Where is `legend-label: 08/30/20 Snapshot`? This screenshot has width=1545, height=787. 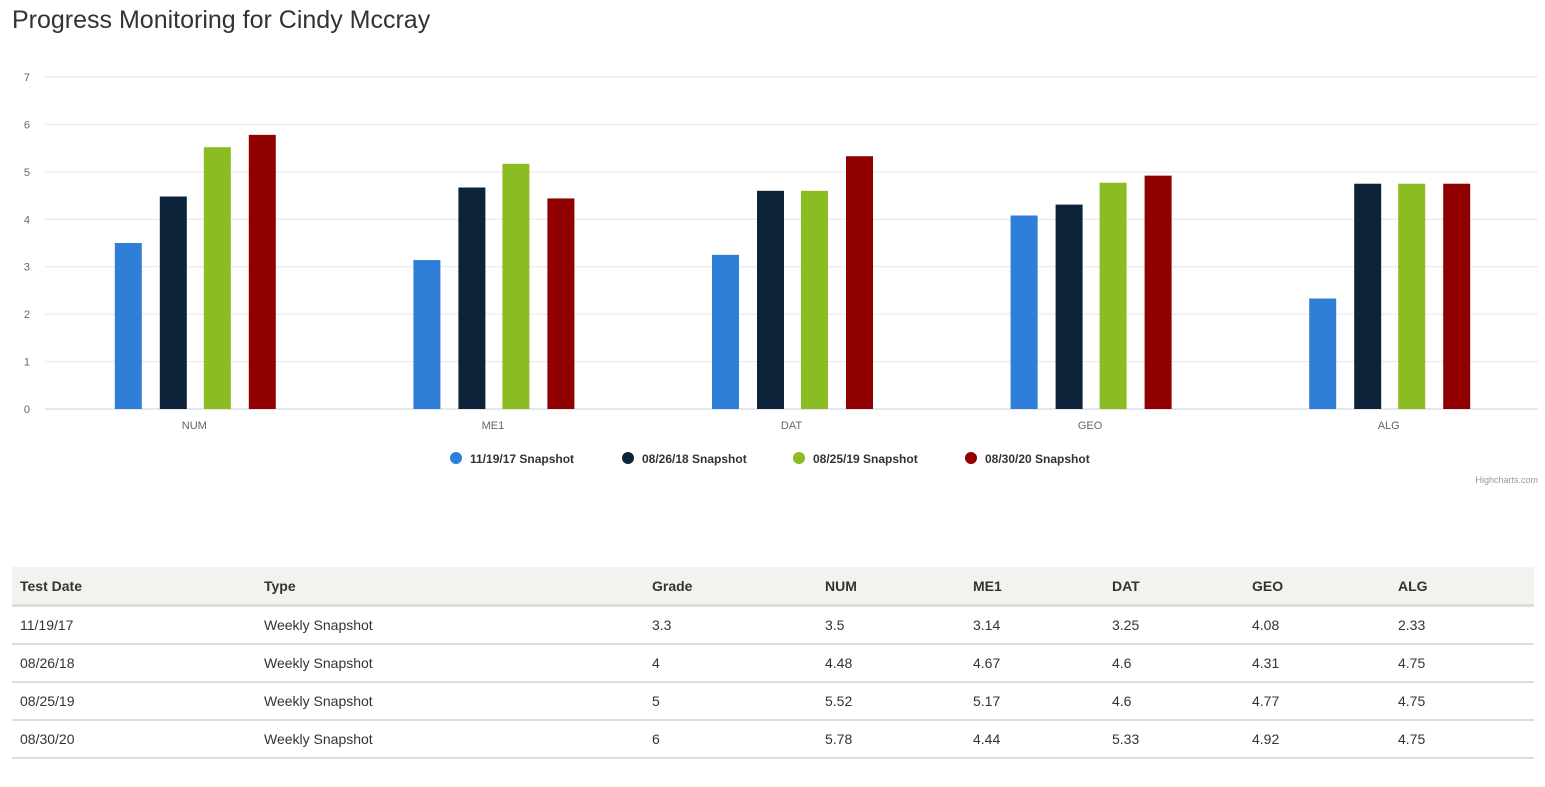 legend-label: 08/30/20 Snapshot is located at coordinates (1037, 459).